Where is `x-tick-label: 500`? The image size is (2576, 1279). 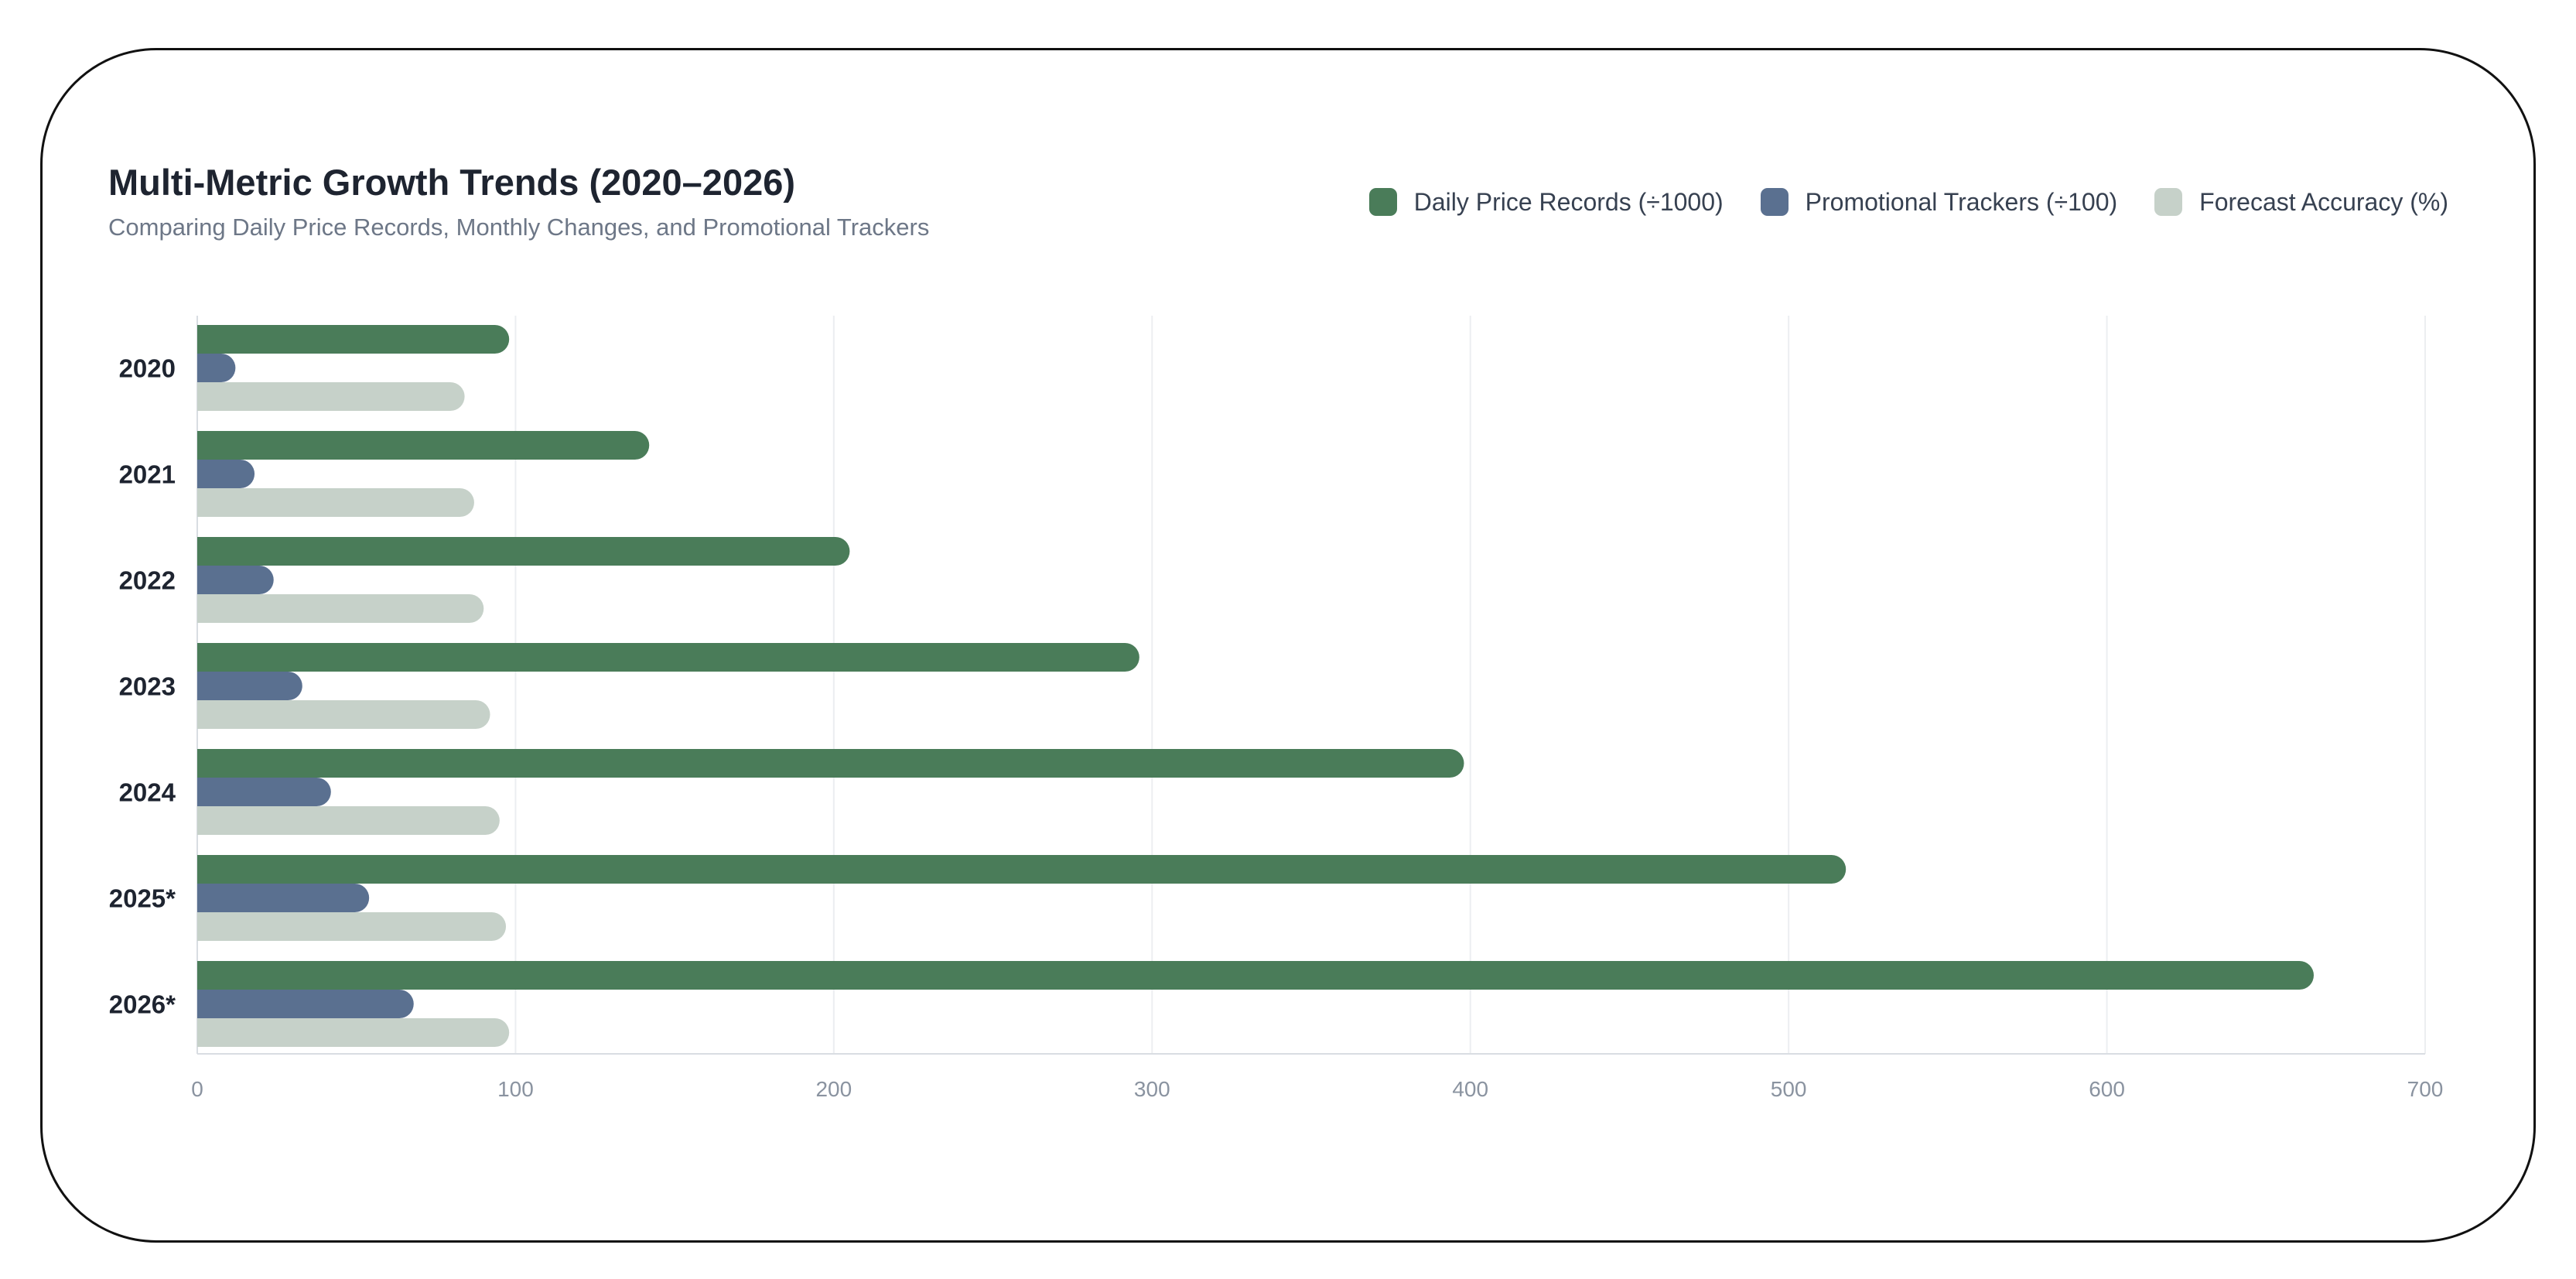 x-tick-label: 500 is located at coordinates (1789, 1089).